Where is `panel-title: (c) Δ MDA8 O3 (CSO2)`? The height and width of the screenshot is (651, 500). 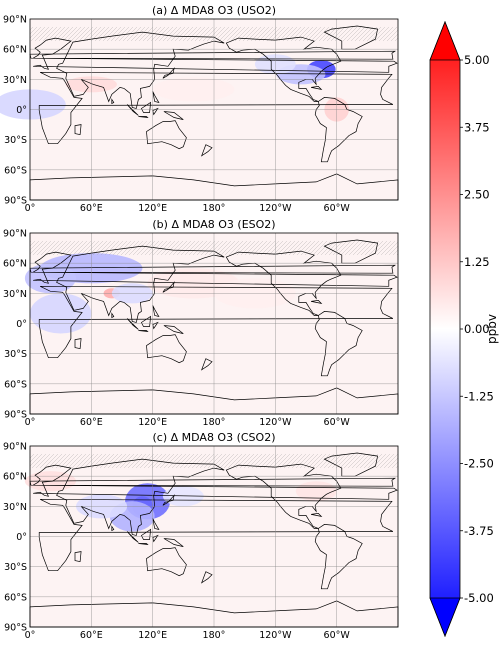
panel-title: (c) Δ MDA8 O3 (CSO2) is located at coordinates (214, 437).